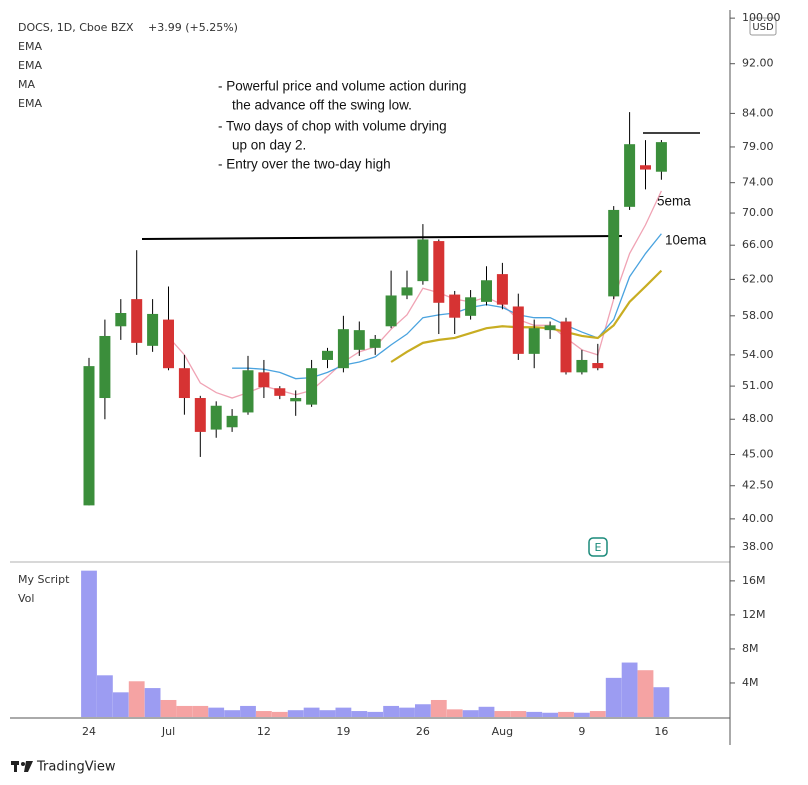 This screenshot has width=808, height=785. I want to click on x-tick-label: 16, so click(661, 731).